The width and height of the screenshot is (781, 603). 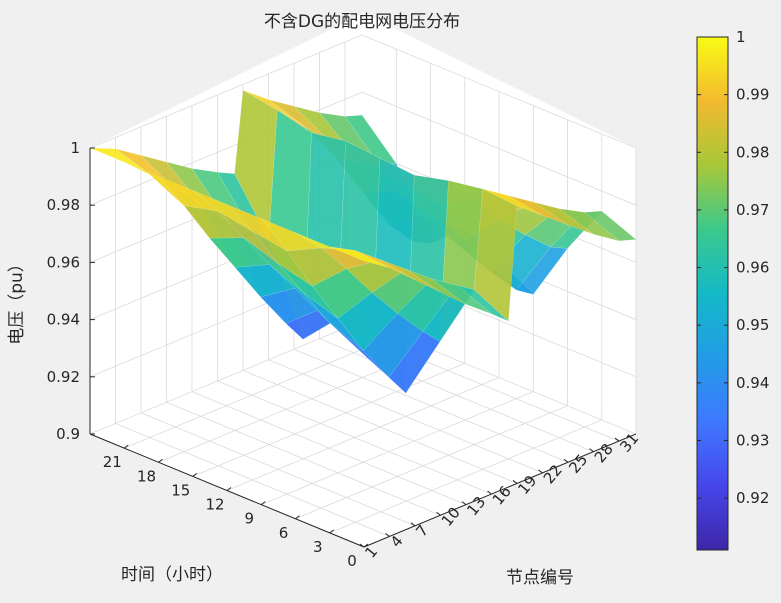 I want to click on time-axis-ticks: 0 3 6 9 12 15 18 21, so click(x=236, y=507).